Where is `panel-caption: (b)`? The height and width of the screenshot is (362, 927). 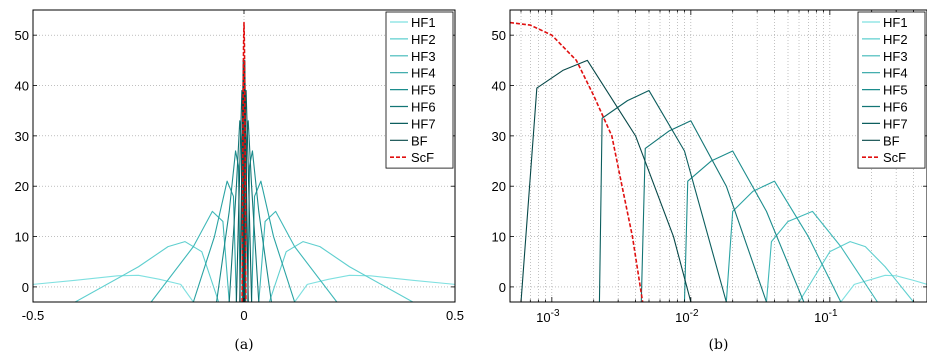
panel-caption: (b) is located at coordinates (719, 345).